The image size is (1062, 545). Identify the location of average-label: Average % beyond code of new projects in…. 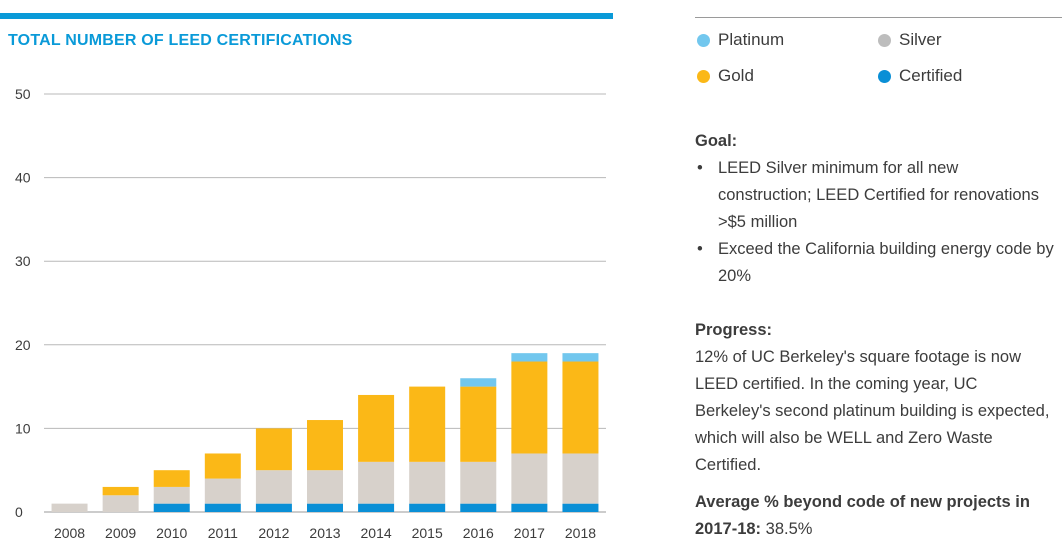
(862, 515).